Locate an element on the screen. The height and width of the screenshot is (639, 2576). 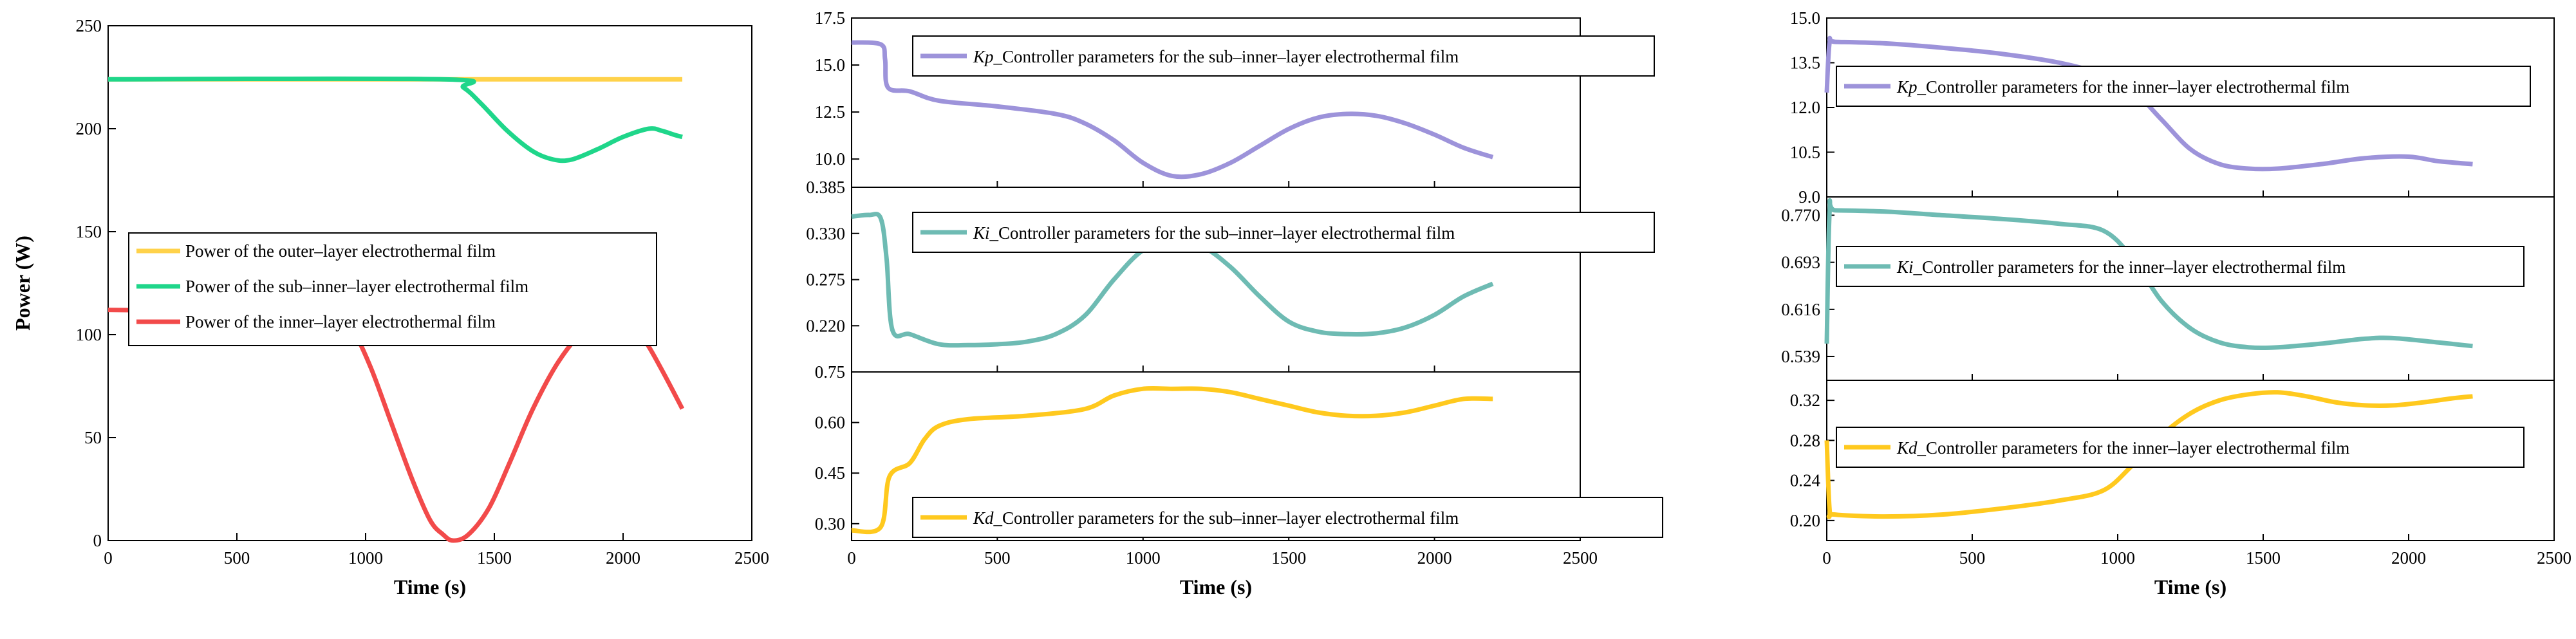
y-tick-label: 17.5 is located at coordinates (830, 18).